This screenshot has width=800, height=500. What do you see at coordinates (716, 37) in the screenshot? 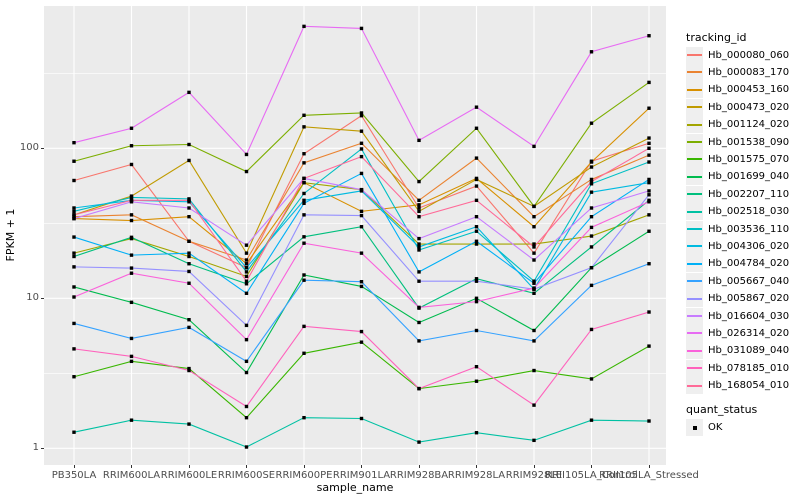
I see `legend-title-tracking-id: tracking_id` at bounding box center [716, 37].